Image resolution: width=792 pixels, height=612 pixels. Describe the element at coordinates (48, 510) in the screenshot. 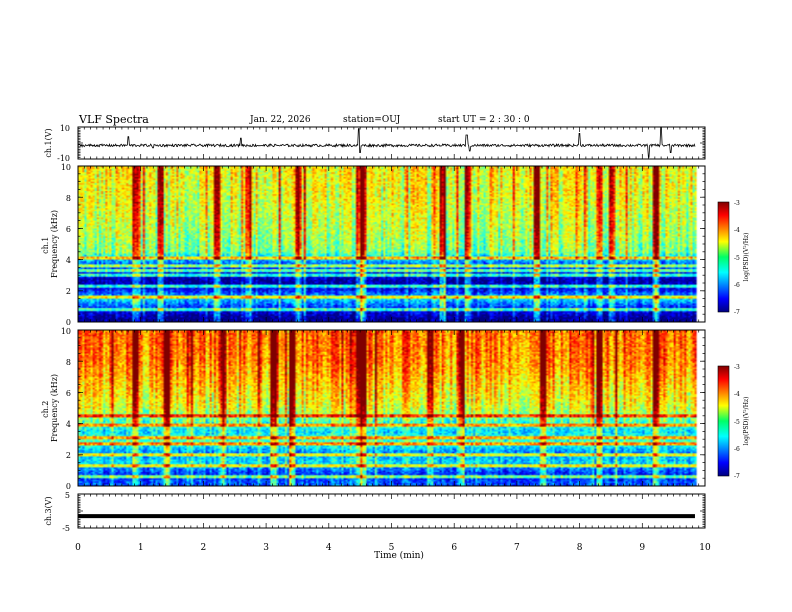

I see `ch3-ylabel: ch.3(V)` at that location.